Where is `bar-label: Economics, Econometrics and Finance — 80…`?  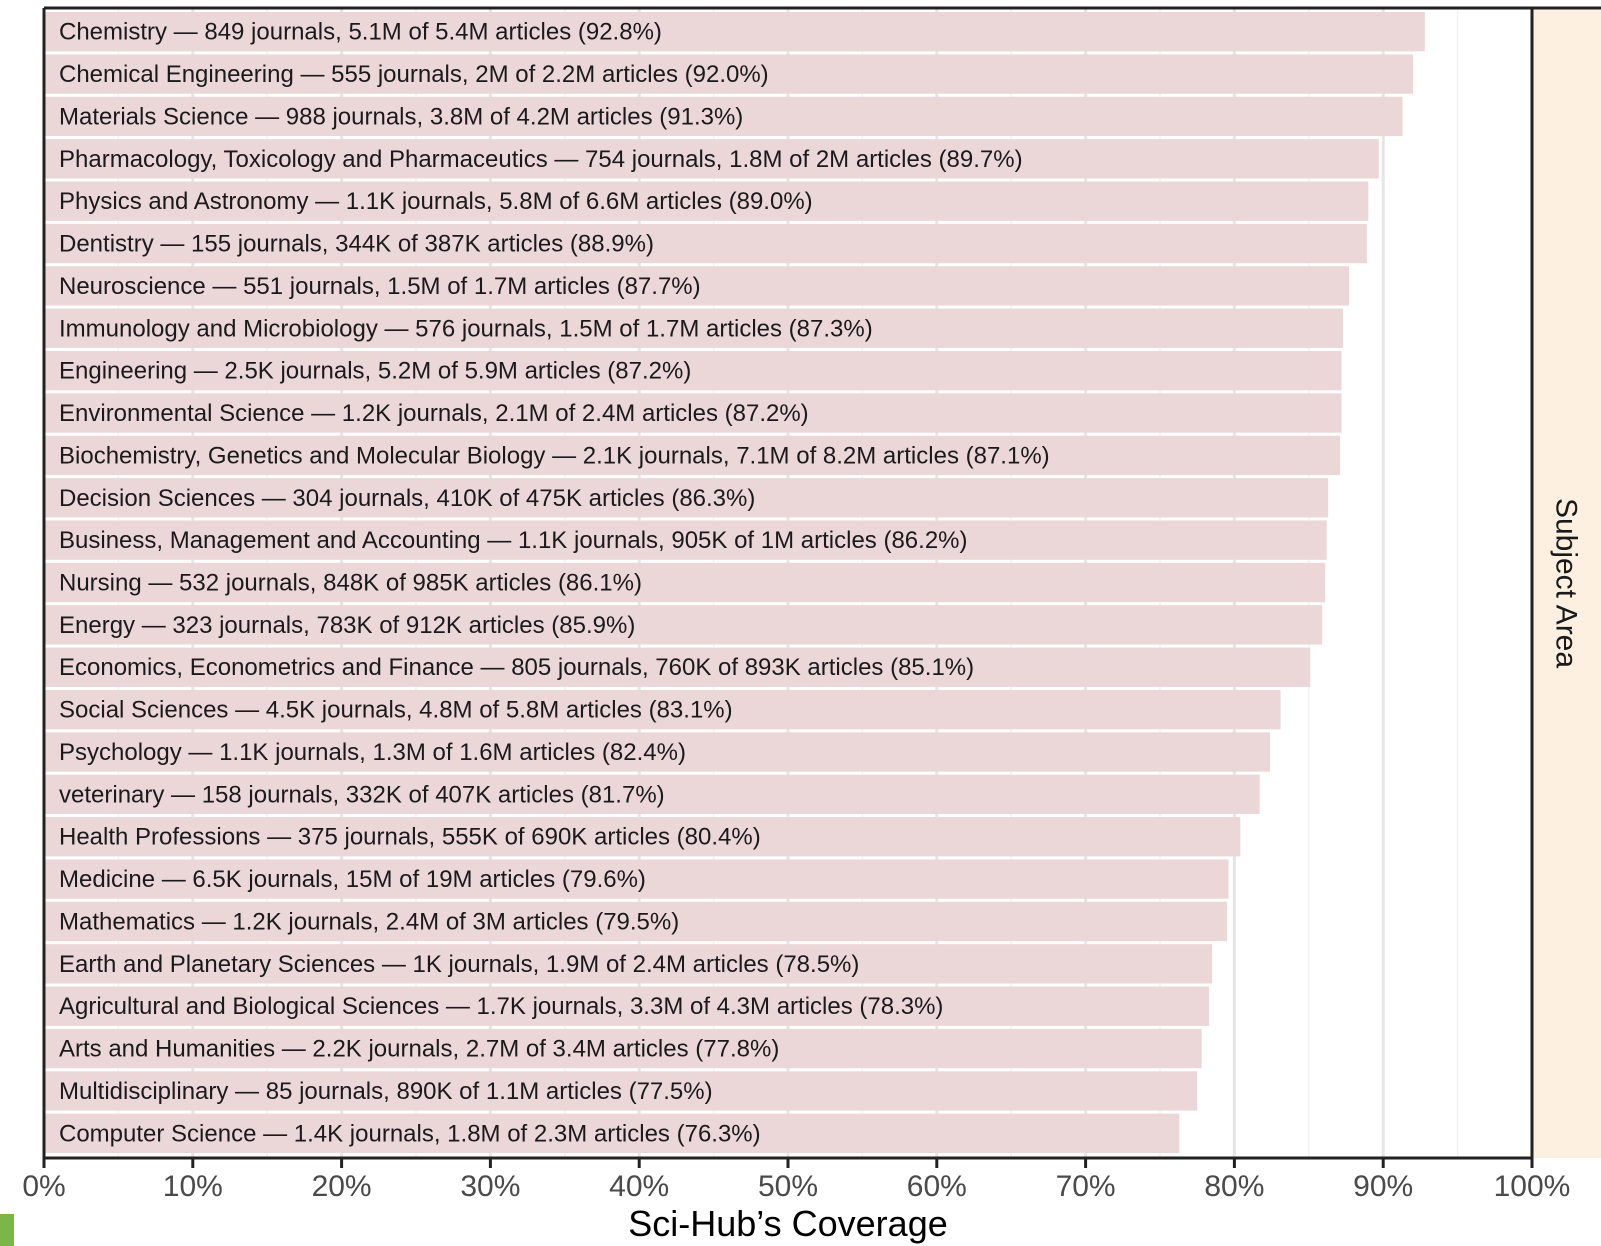 bar-label: Economics, Econometrics and Finance — 80… is located at coordinates (516, 667).